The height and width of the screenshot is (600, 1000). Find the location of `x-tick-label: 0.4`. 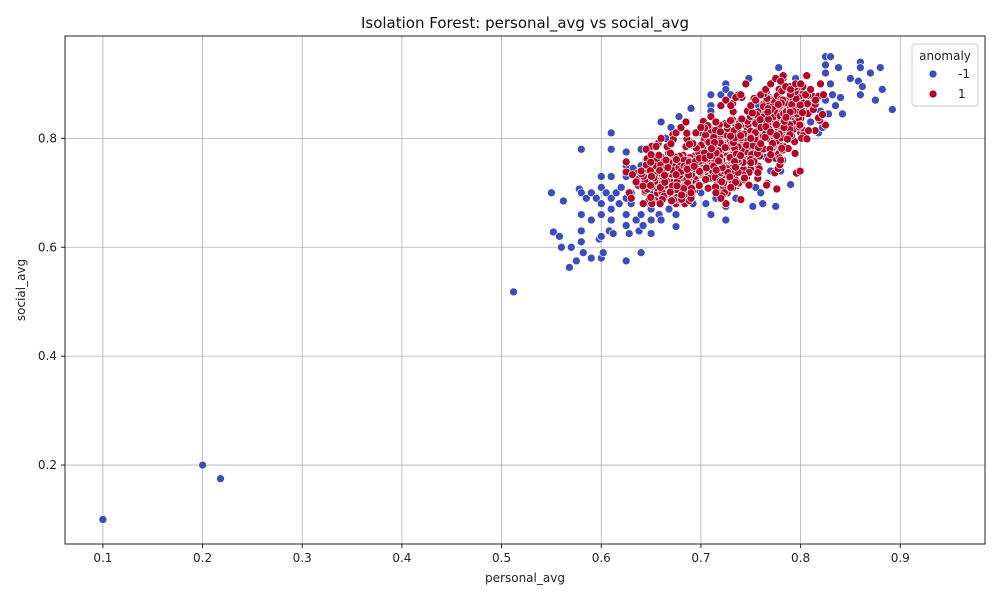

x-tick-label: 0.4 is located at coordinates (401, 558).